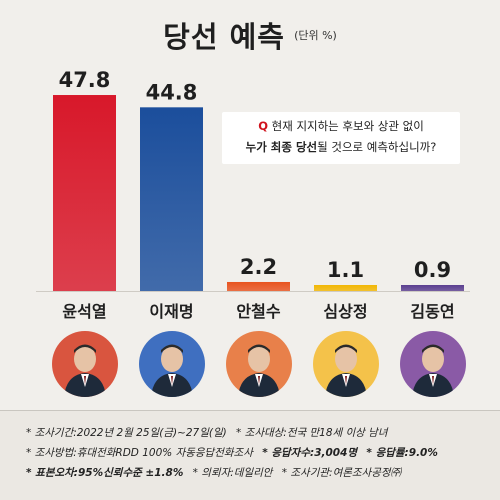  What do you see at coordinates (347, 126) in the screenshot?
I see `question-text-1: 현재 지지하는 후보와 상관 없이` at bounding box center [347, 126].